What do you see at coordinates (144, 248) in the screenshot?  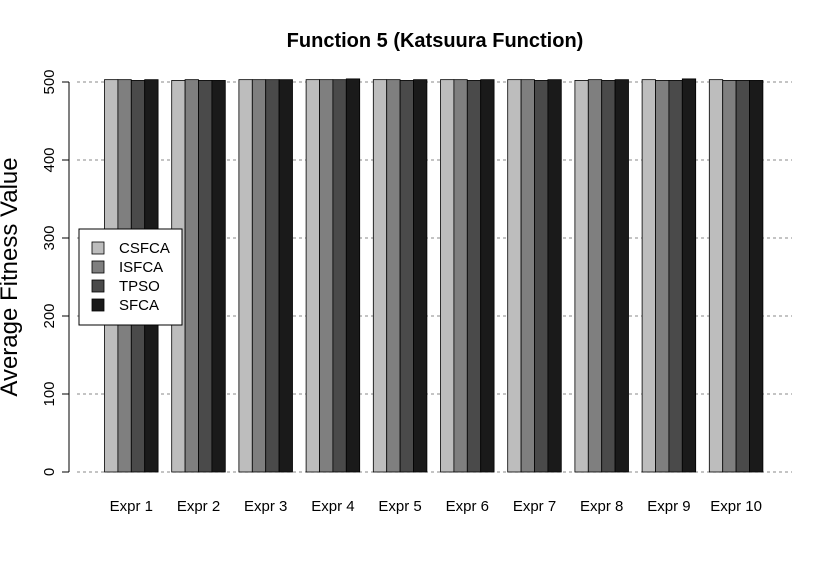 I see `legend-label: CSFCA` at bounding box center [144, 248].